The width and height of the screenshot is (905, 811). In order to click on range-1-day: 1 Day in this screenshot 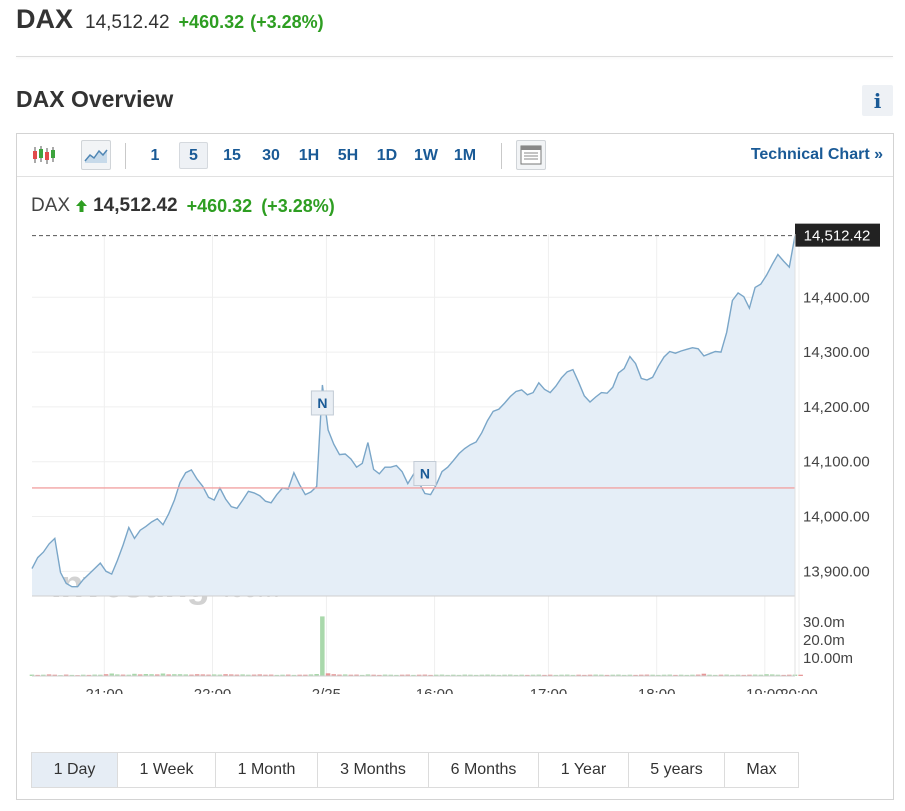, I will do `click(75, 770)`.